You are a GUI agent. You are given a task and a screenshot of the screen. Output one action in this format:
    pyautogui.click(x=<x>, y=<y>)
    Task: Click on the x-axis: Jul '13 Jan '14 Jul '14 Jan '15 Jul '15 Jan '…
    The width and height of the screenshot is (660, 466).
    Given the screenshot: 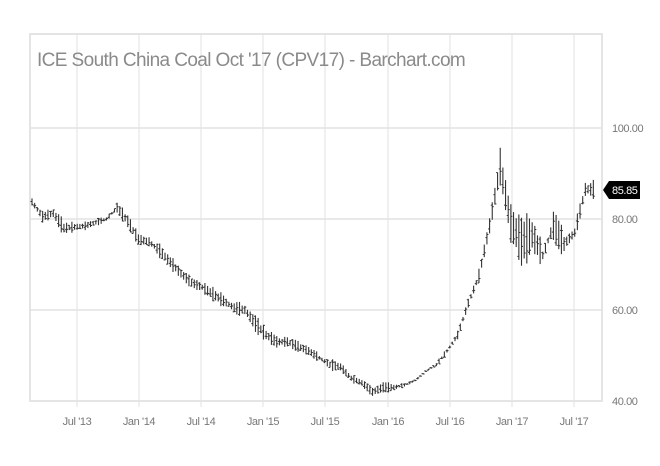 What is the action you would take?
    pyautogui.click(x=326, y=422)
    